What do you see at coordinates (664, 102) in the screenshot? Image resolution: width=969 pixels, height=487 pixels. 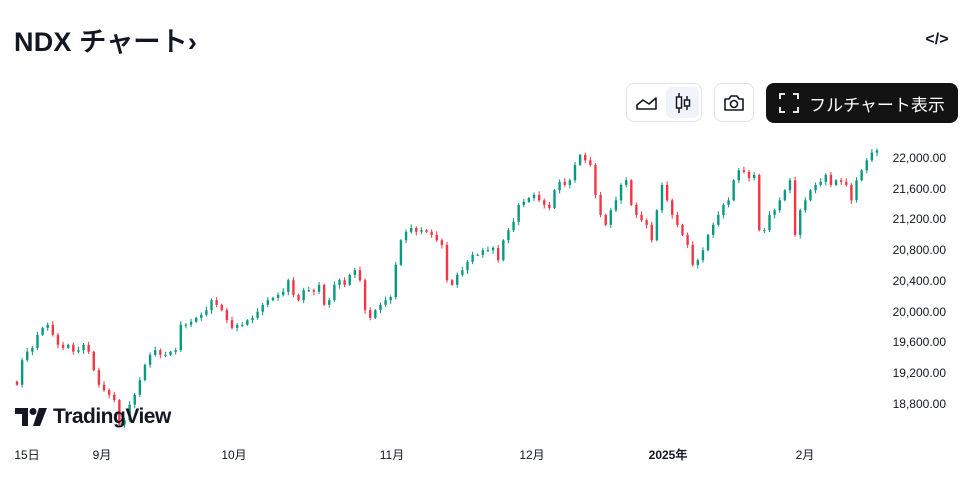 I see `chart-type-toggle` at bounding box center [664, 102].